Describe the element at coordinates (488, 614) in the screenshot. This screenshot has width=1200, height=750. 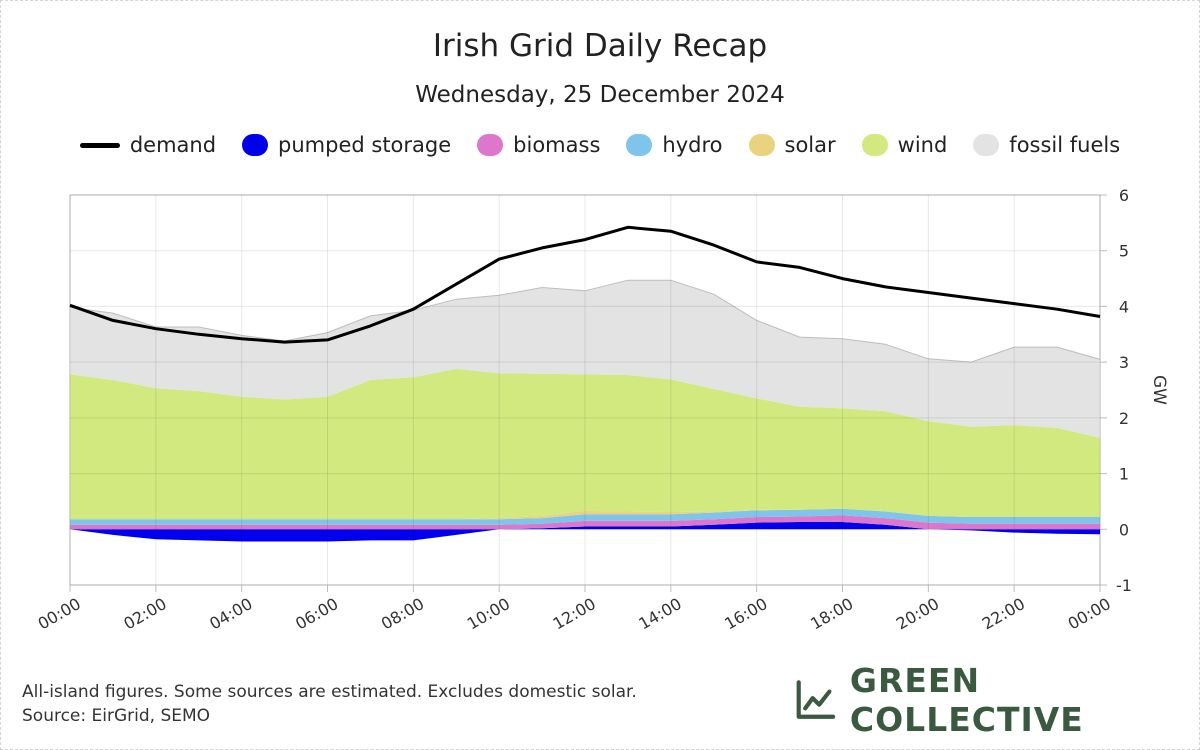
I see `x-tick-label: 10:00` at that location.